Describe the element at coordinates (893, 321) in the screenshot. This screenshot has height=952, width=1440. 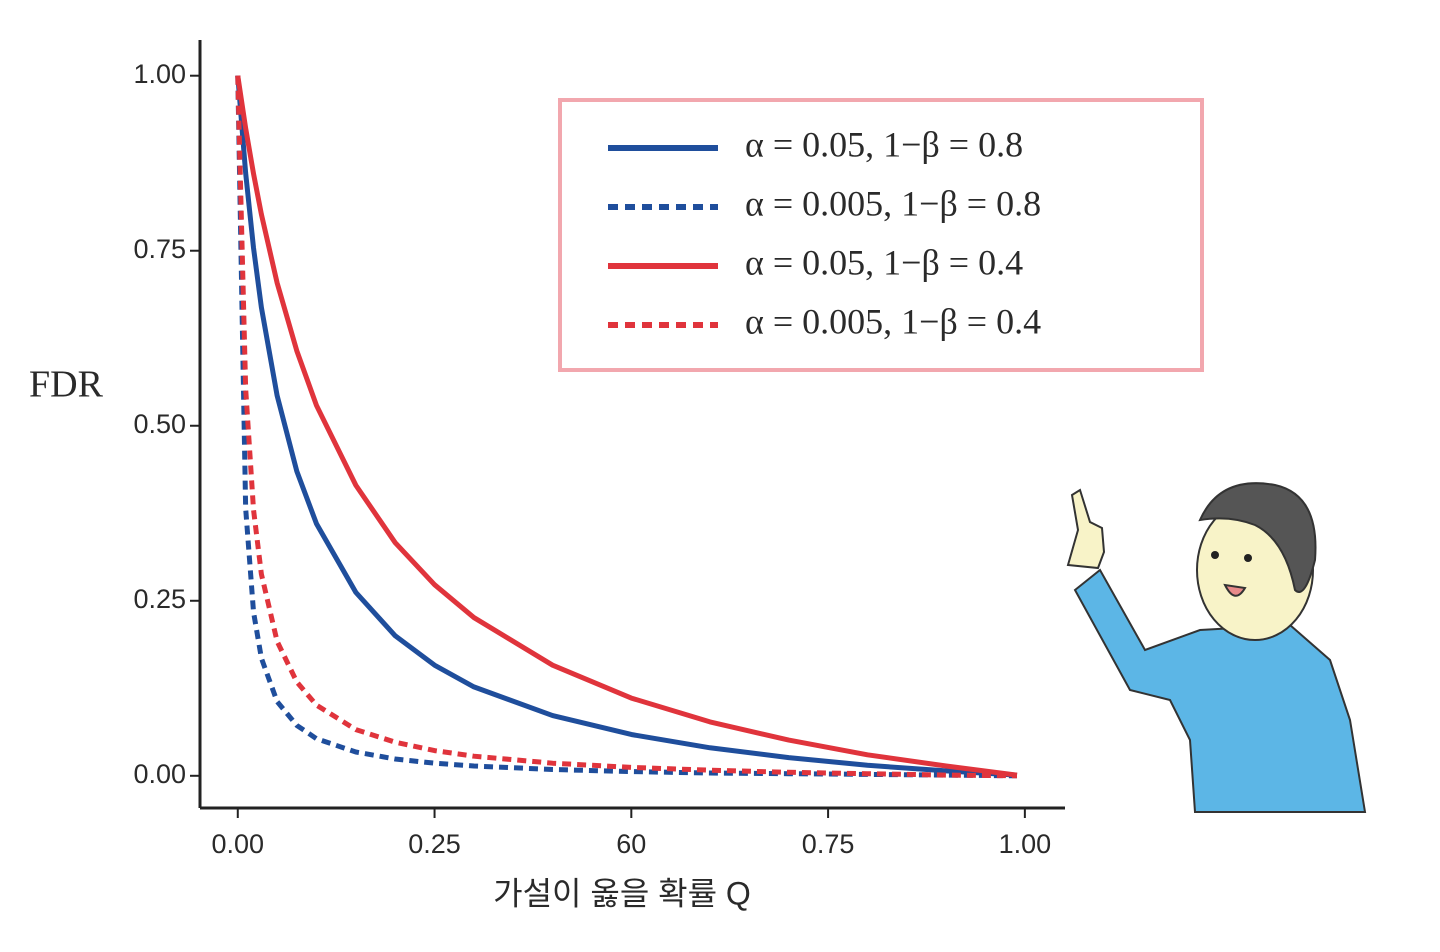
I see `legend-label: α = 0.005, 1−β = 0.4` at that location.